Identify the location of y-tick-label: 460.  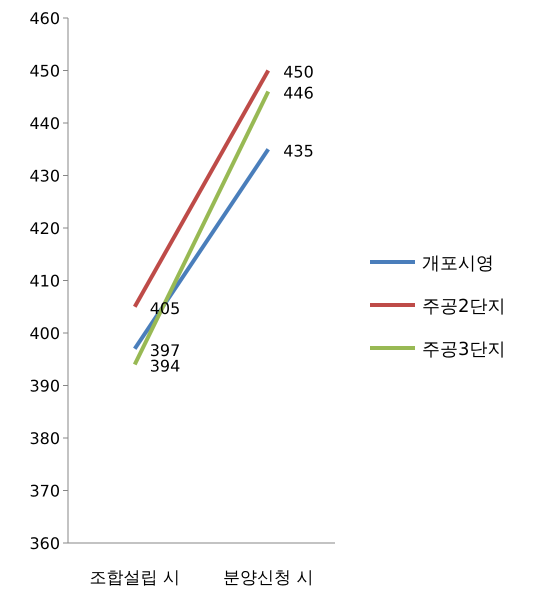
(44, 18).